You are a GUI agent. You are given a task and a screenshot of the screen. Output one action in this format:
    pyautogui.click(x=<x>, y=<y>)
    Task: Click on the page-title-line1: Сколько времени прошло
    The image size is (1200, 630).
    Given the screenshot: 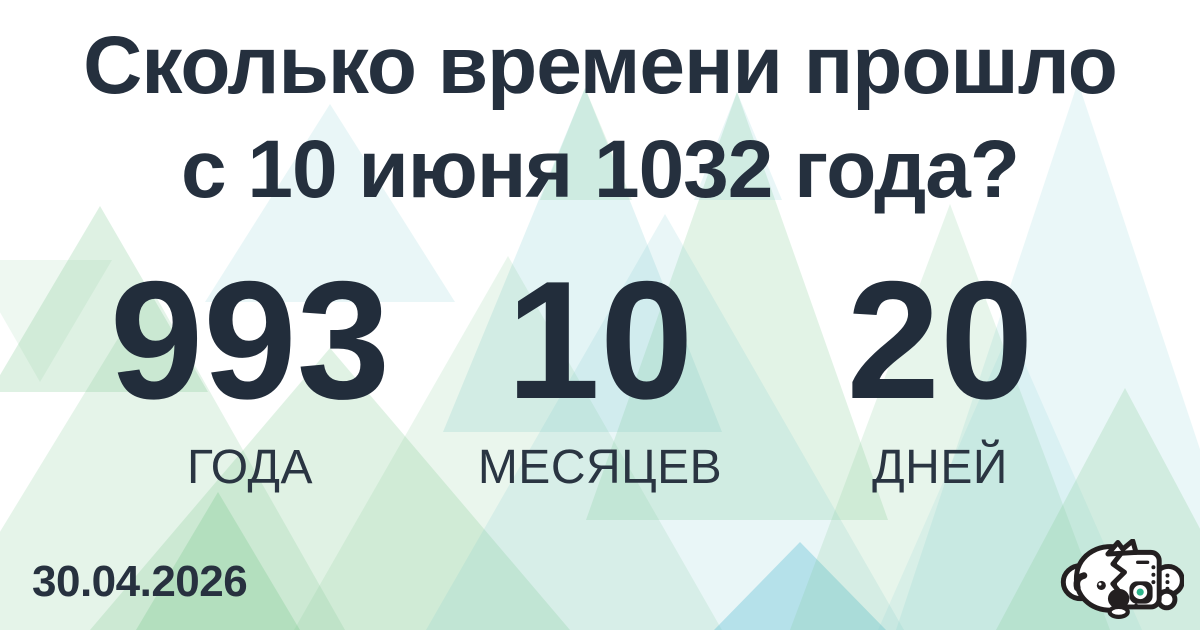 What is the action you would take?
    pyautogui.click(x=600, y=65)
    